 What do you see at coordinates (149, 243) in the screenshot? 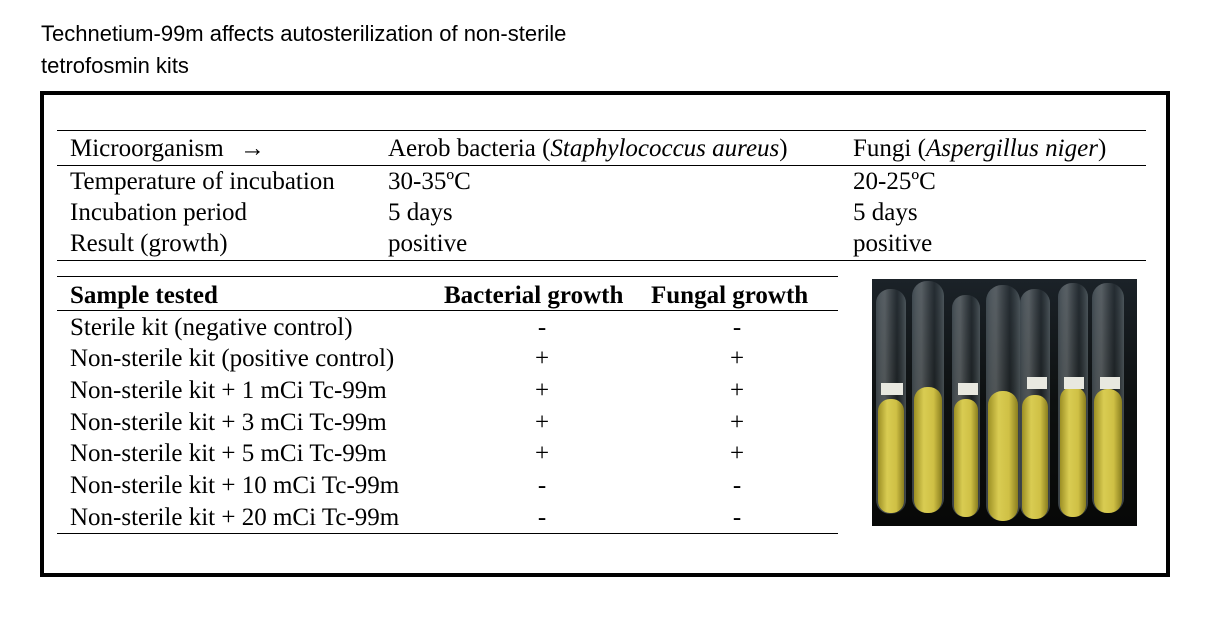
I see `condition-label: Result (growth)` at bounding box center [149, 243].